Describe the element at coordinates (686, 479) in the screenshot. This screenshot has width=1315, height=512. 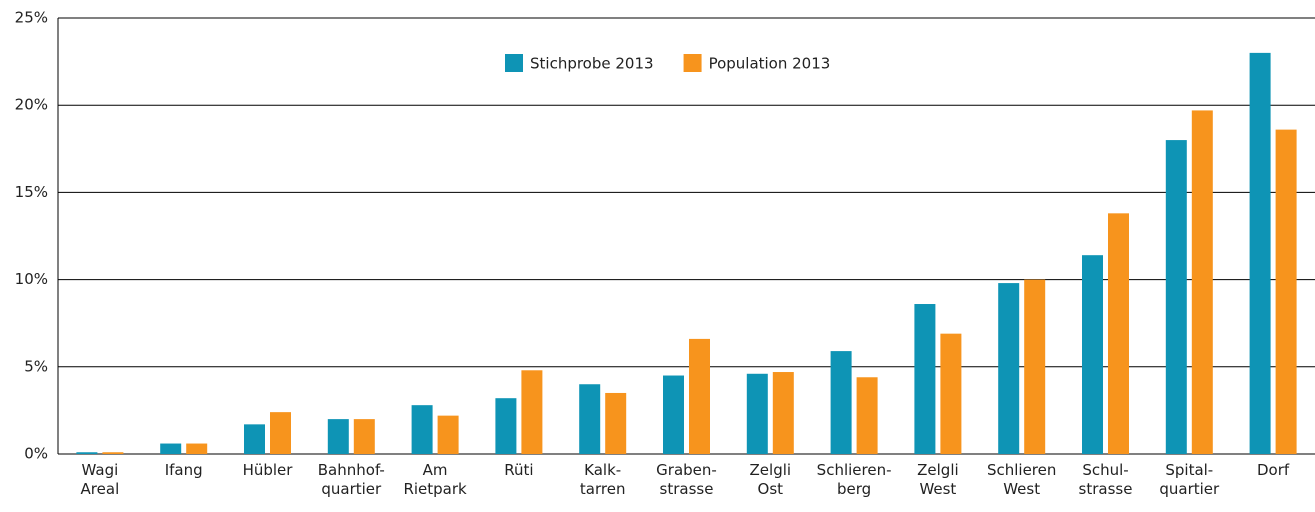
I see `x-tick-label: Graben- strasse` at that location.